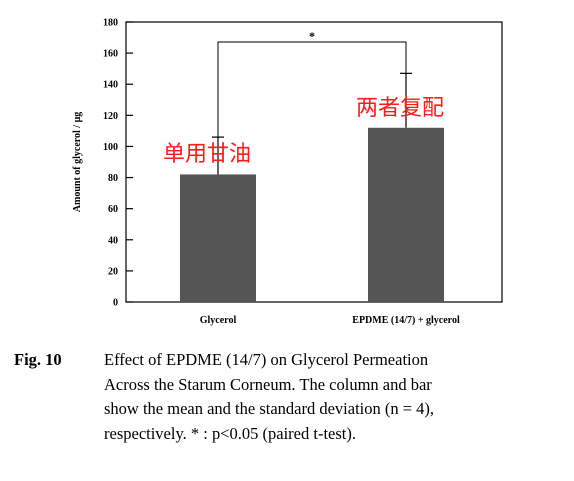 The image size is (574, 481). What do you see at coordinates (330, 320) in the screenshot?
I see `category-labels: Glycerol EPDME (14/7) + glycerol` at bounding box center [330, 320].